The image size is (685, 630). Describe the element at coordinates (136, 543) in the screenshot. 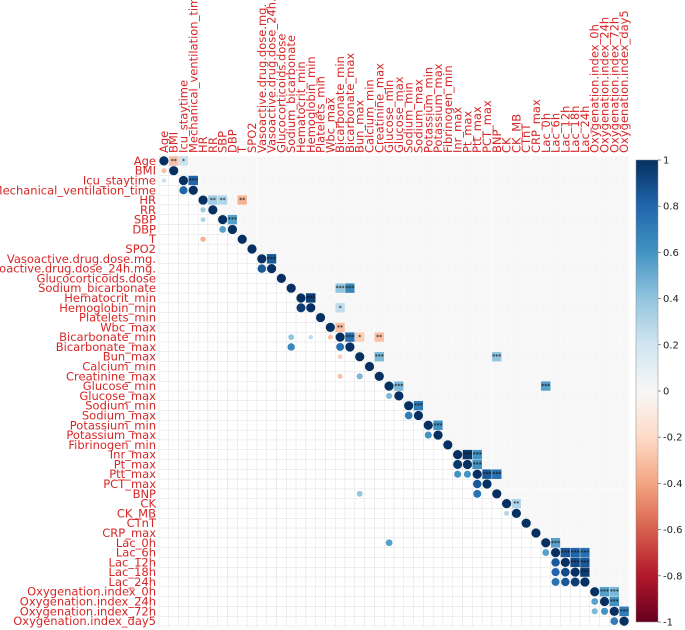

I see `row-label: Lac_0h` at that location.